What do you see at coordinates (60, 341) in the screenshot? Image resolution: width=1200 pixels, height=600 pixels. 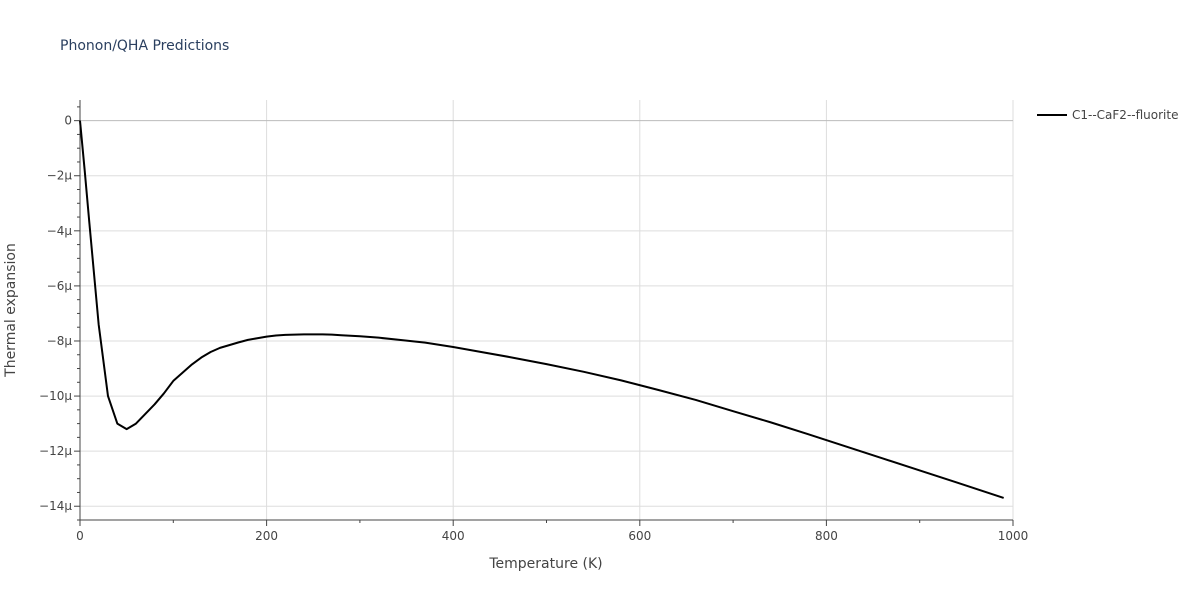 I see `y-tick-label: −8μ` at bounding box center [60, 341].